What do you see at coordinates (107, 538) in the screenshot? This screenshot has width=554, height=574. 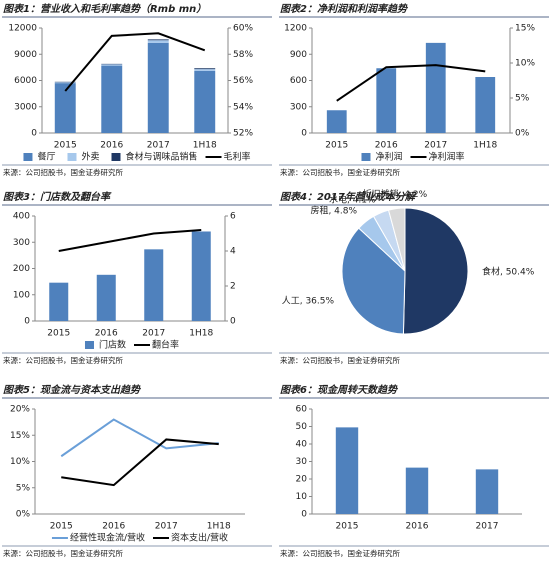 I see `legend-label: 经营性现金流/营收` at bounding box center [107, 538].